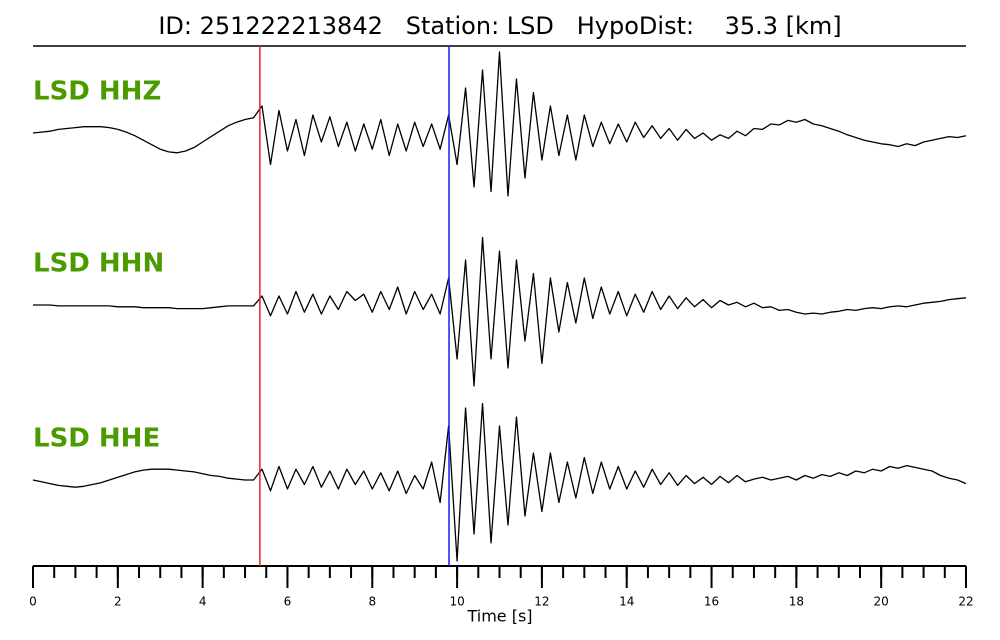 This screenshot has width=1000, height=640. What do you see at coordinates (626, 602) in the screenshot?
I see `x-tick-label: 14` at bounding box center [626, 602].